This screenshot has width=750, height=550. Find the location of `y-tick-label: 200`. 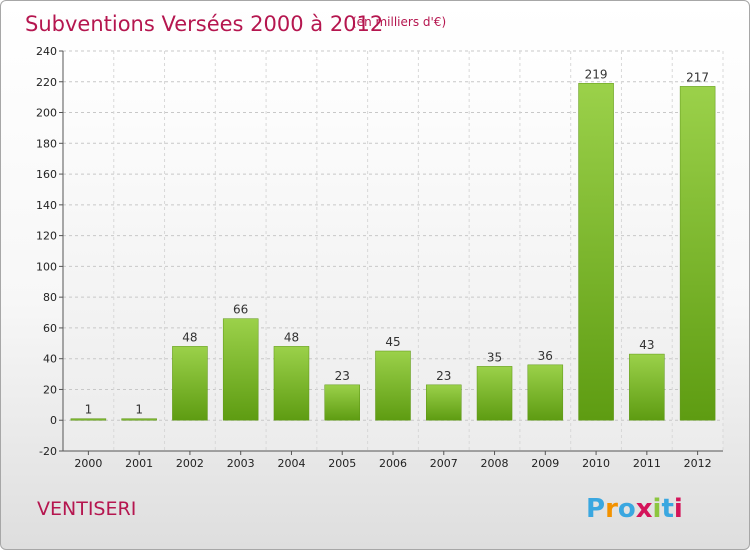

y-tick-label: 200 is located at coordinates (46, 113).